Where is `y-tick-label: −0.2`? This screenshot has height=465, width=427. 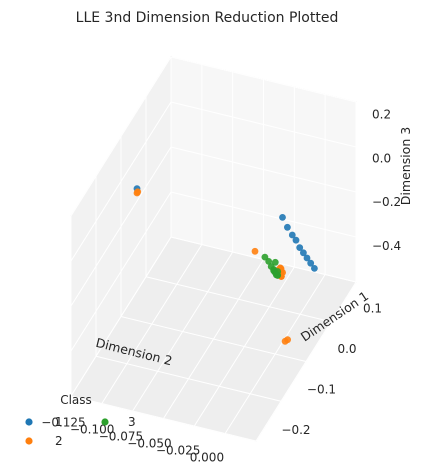
y-tick-label: −0.2 is located at coordinates (295, 430).